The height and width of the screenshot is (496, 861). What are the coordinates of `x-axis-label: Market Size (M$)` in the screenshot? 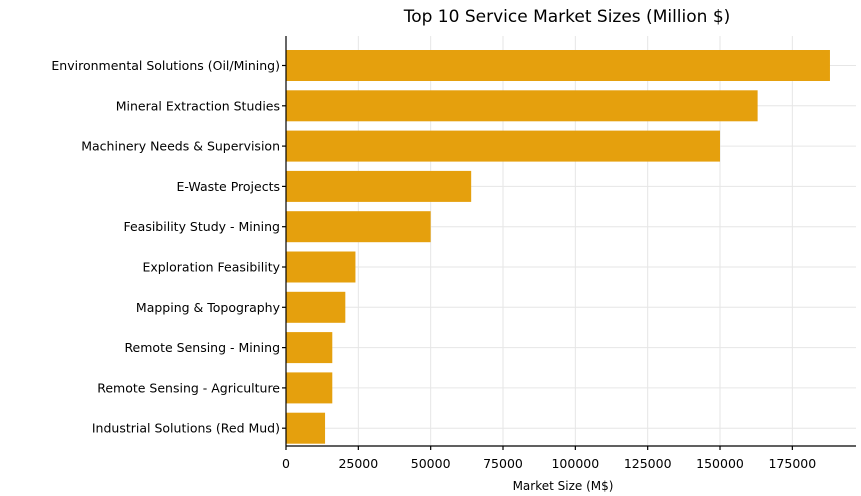 It's located at (563, 486).